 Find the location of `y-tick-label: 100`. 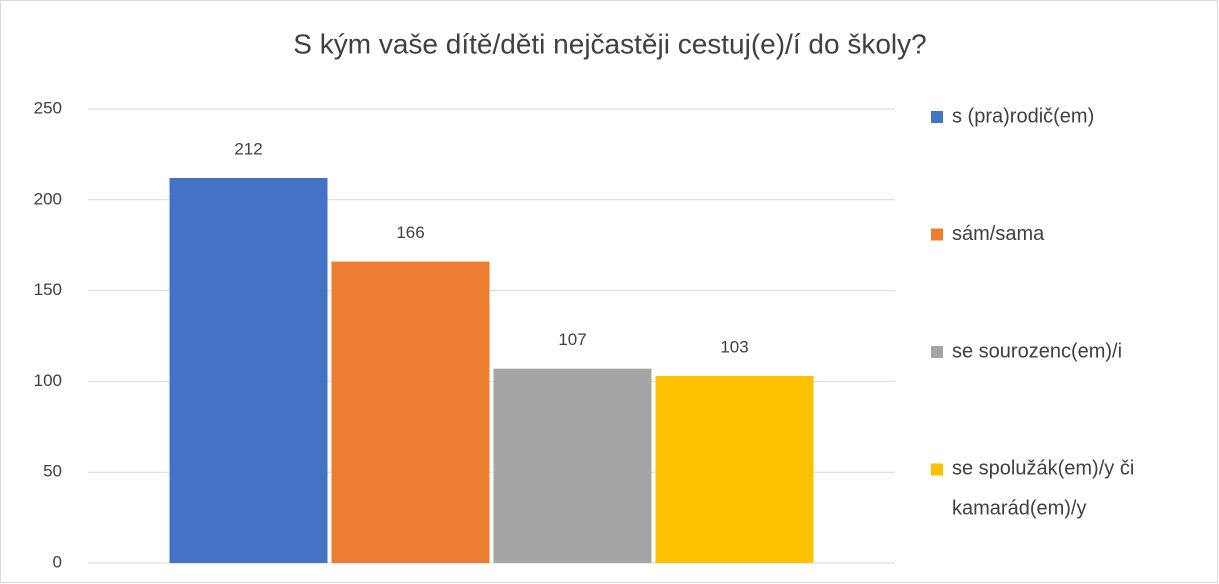

y-tick-label: 100 is located at coordinates (48, 380).